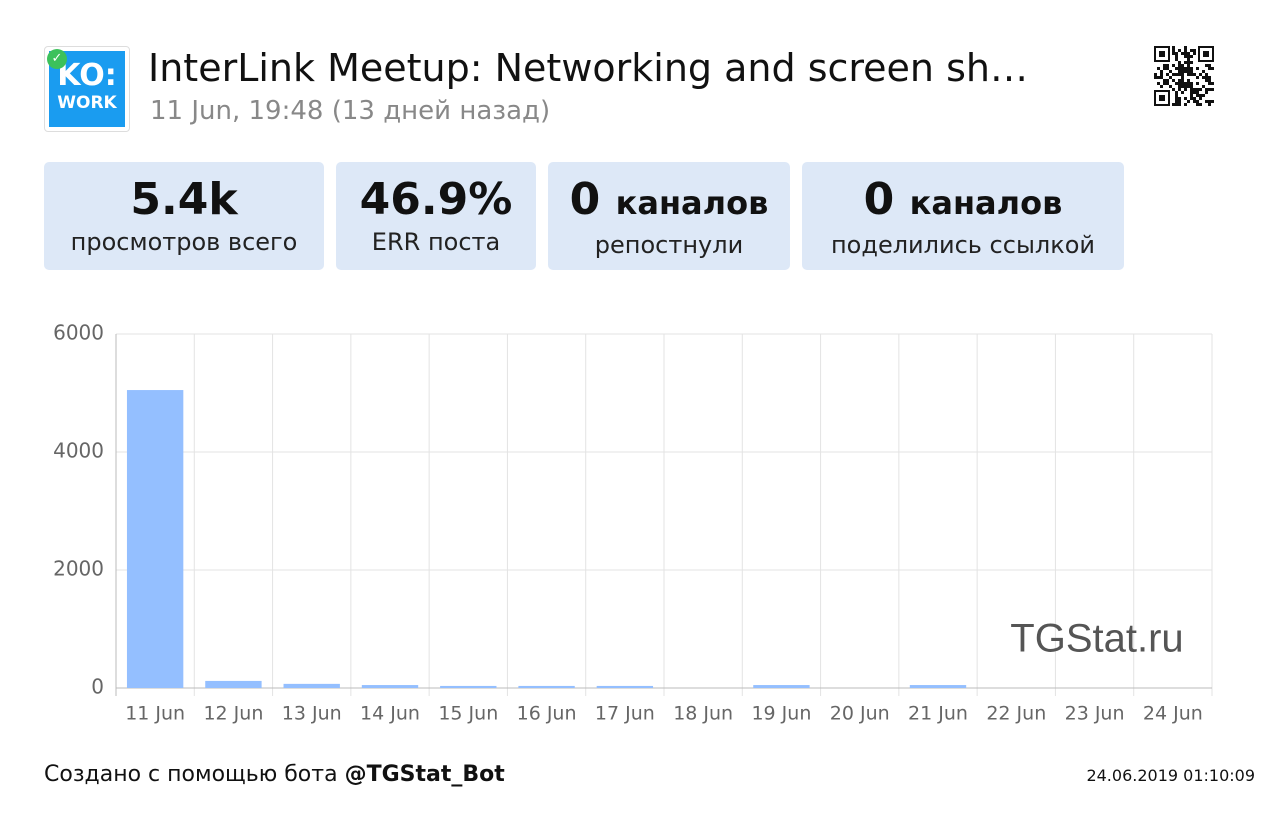  Describe the element at coordinates (781, 714) in the screenshot. I see `x-tick-label: 19 Jun` at that location.